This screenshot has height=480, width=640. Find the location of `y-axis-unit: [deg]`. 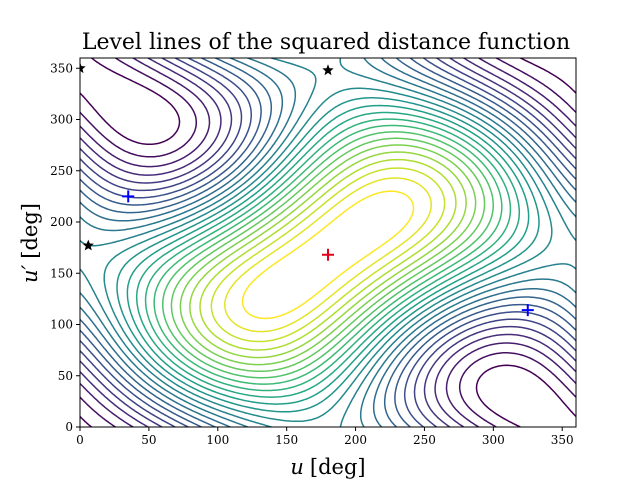

y-axis-unit: [deg] is located at coordinates (30, 231).